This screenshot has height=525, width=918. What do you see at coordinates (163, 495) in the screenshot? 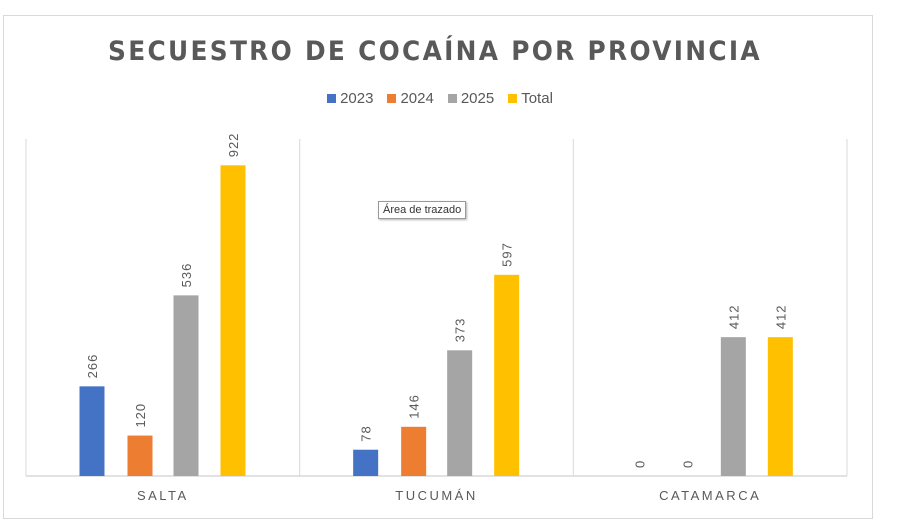
I see `category-label: SALTA` at bounding box center [163, 495].